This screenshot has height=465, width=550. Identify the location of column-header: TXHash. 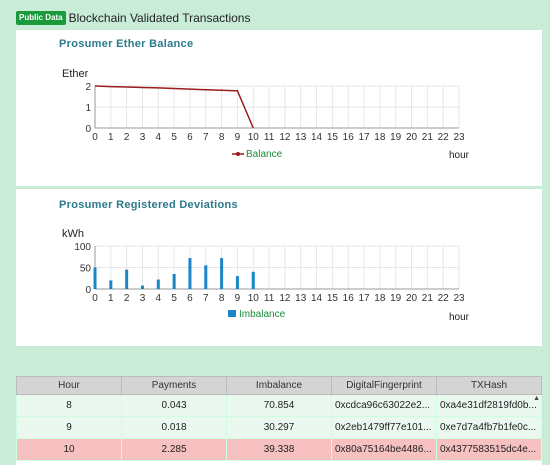
(489, 385).